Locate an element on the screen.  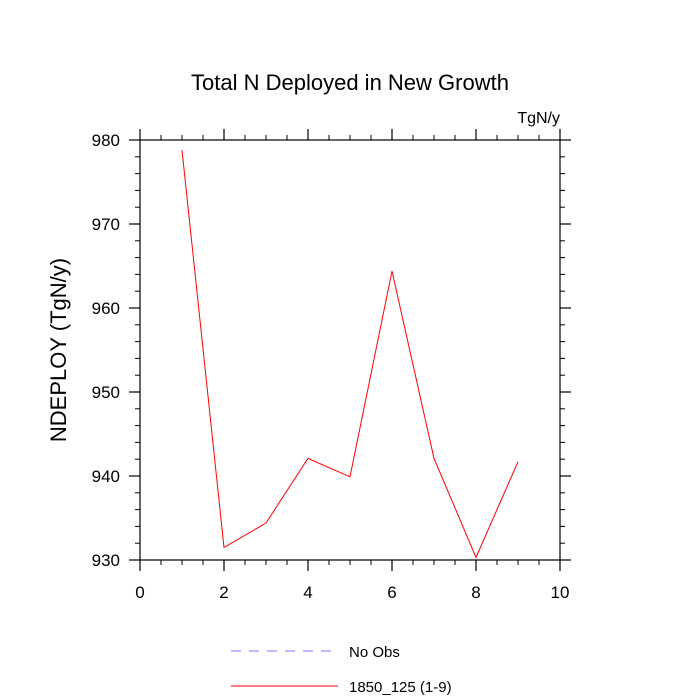
chart-title: Total N Deployed in New Growth is located at coordinates (350, 82).